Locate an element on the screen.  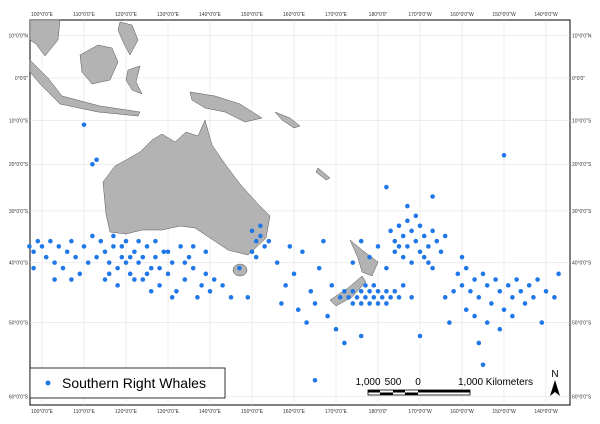
lon-label: 170°0'0"E is located at coordinates (336, 15).